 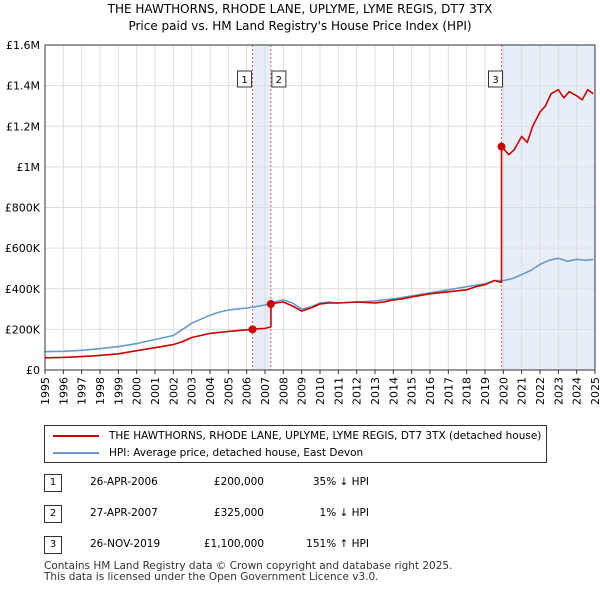 What do you see at coordinates (503, 391) in the screenshot?
I see `x-tick-label: 2020` at bounding box center [503, 391].